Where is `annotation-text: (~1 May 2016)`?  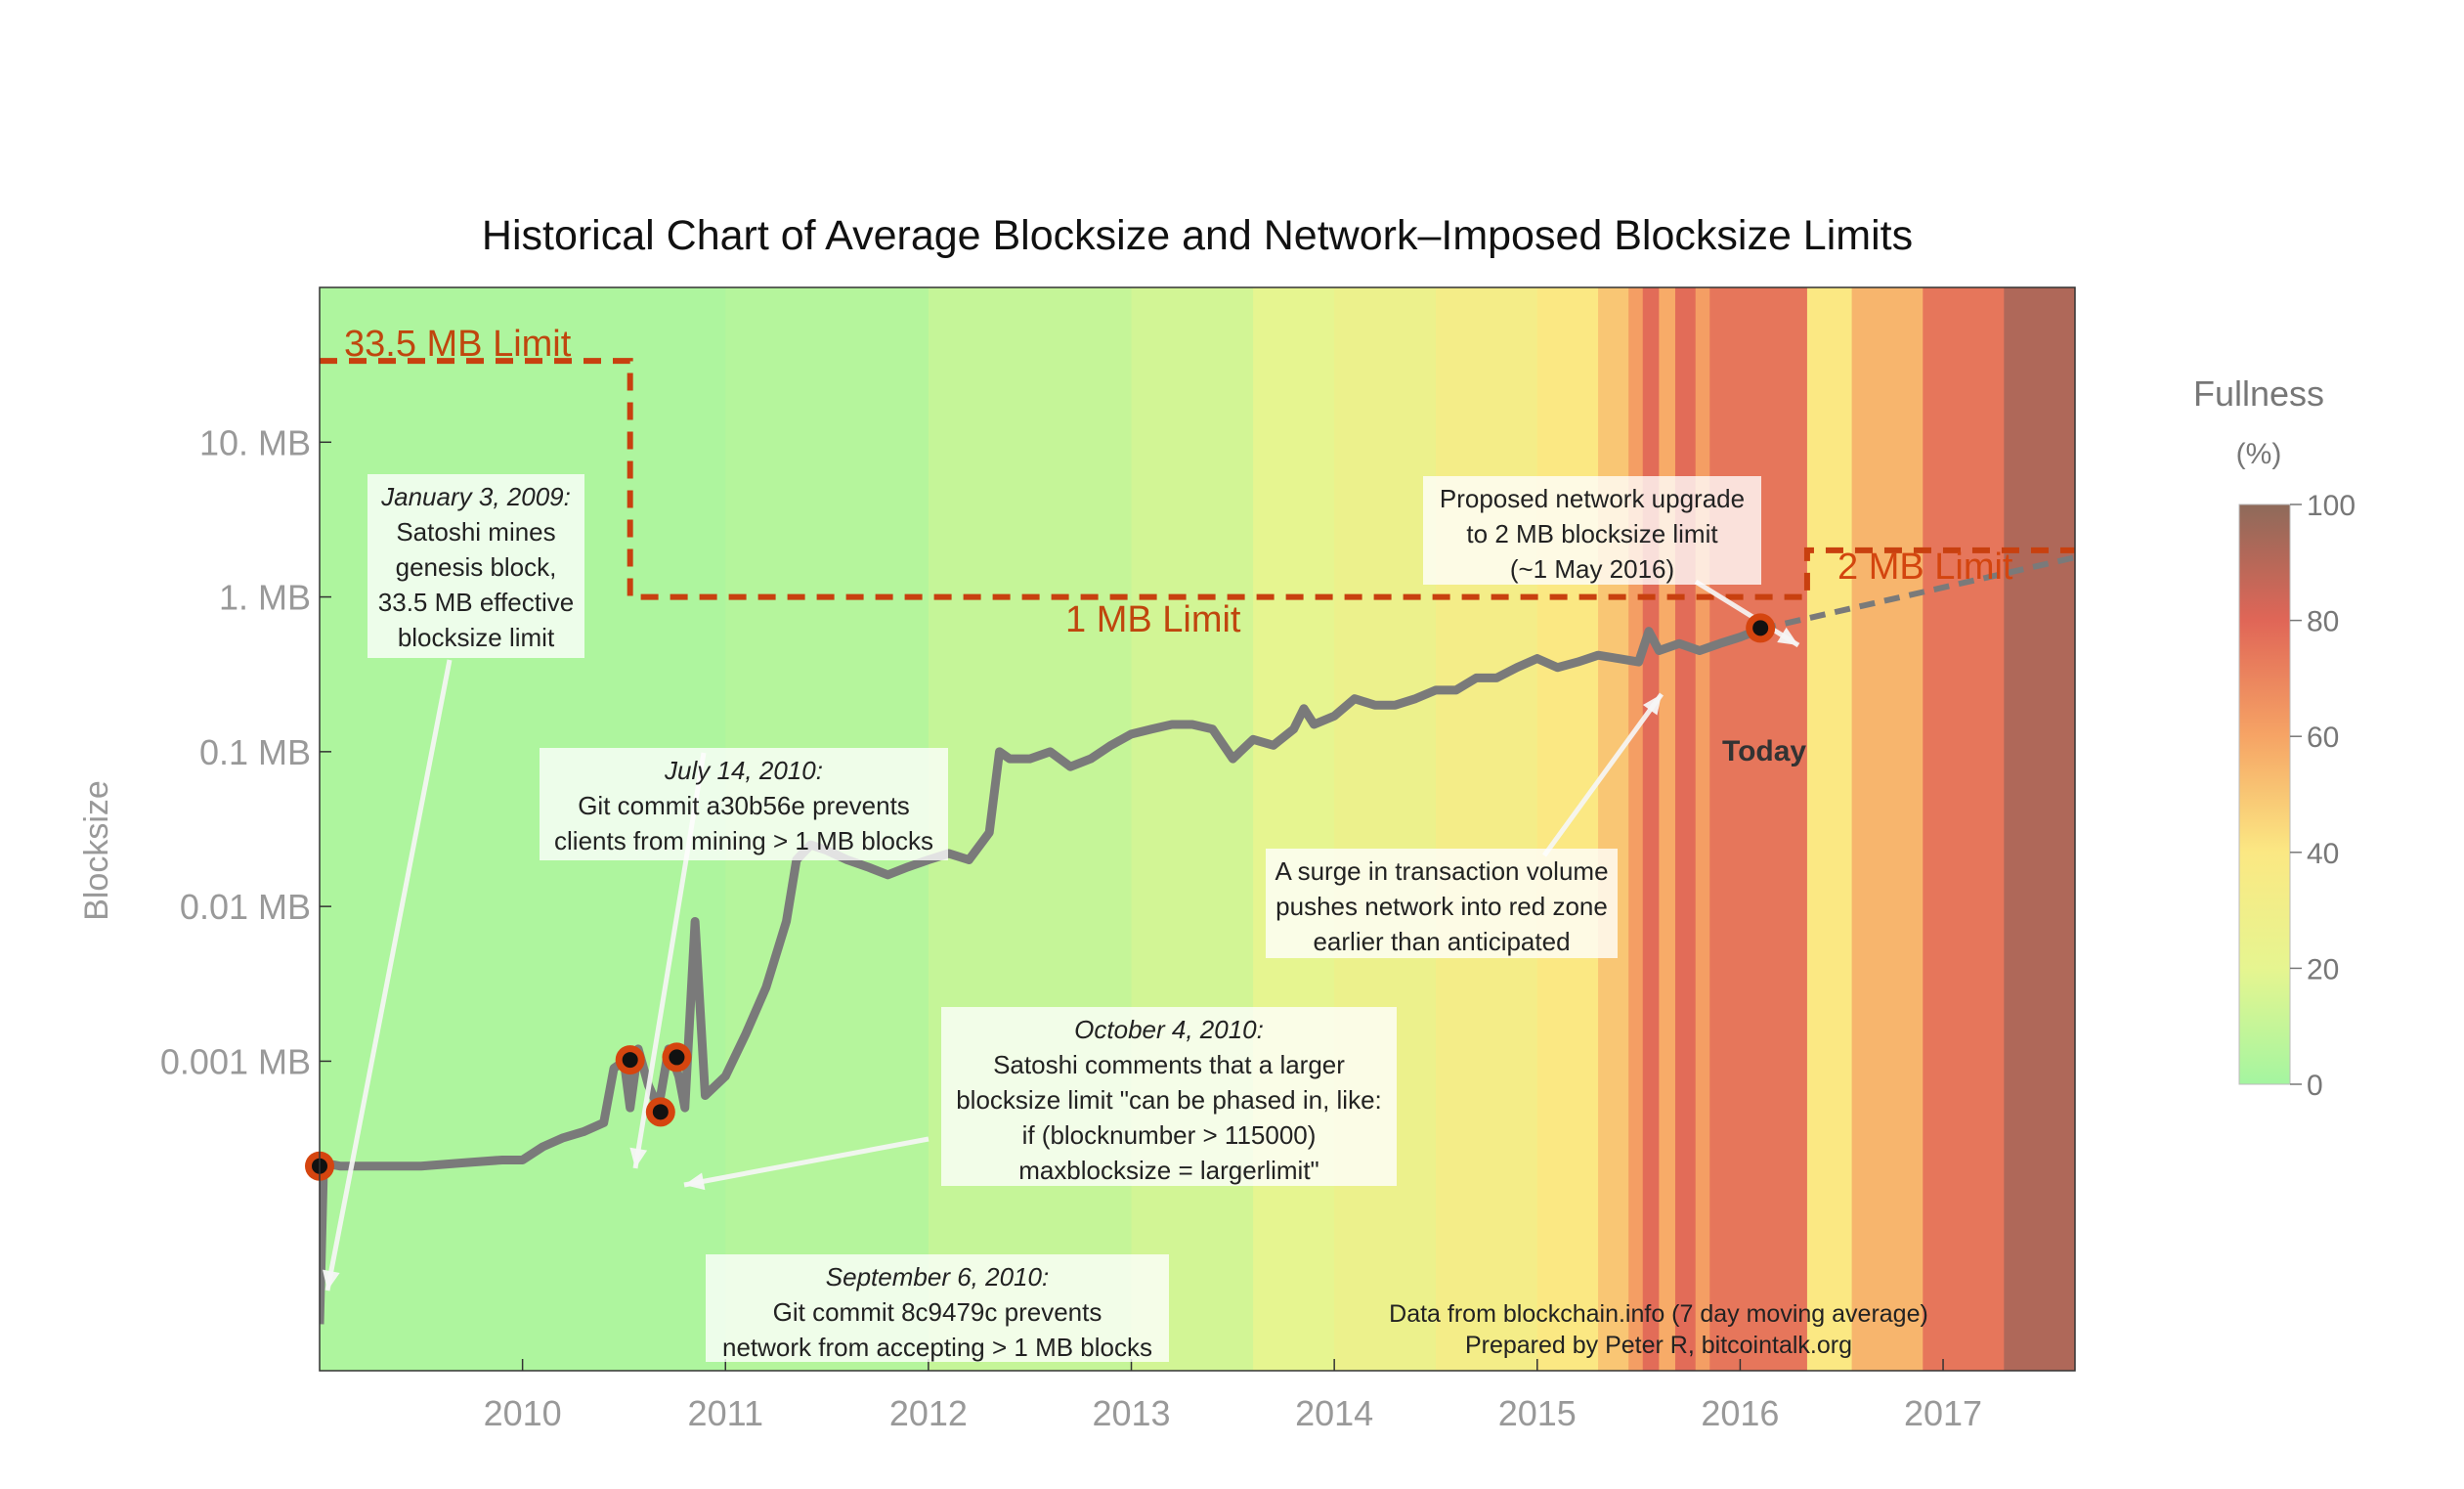
annotation-text: (~1 May 2016) is located at coordinates (1592, 569).